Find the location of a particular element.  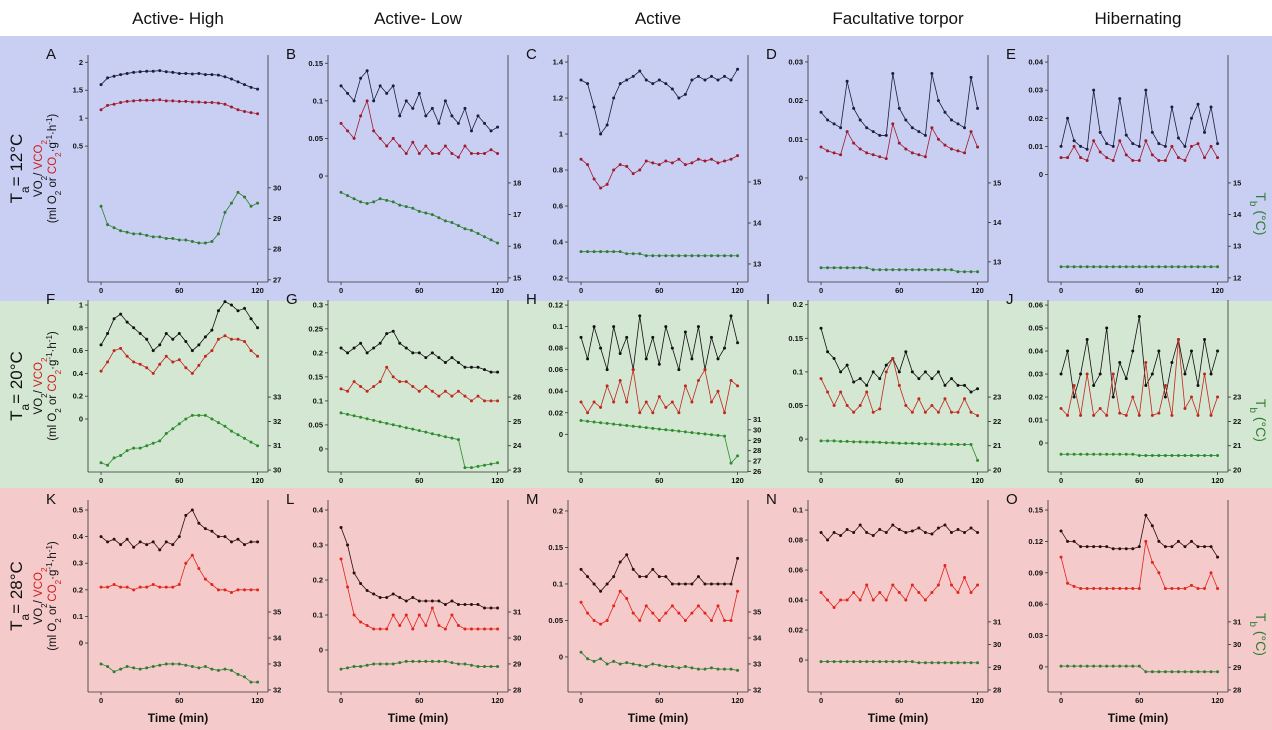

x-tick-label: 0 is located at coordinates (341, 290).